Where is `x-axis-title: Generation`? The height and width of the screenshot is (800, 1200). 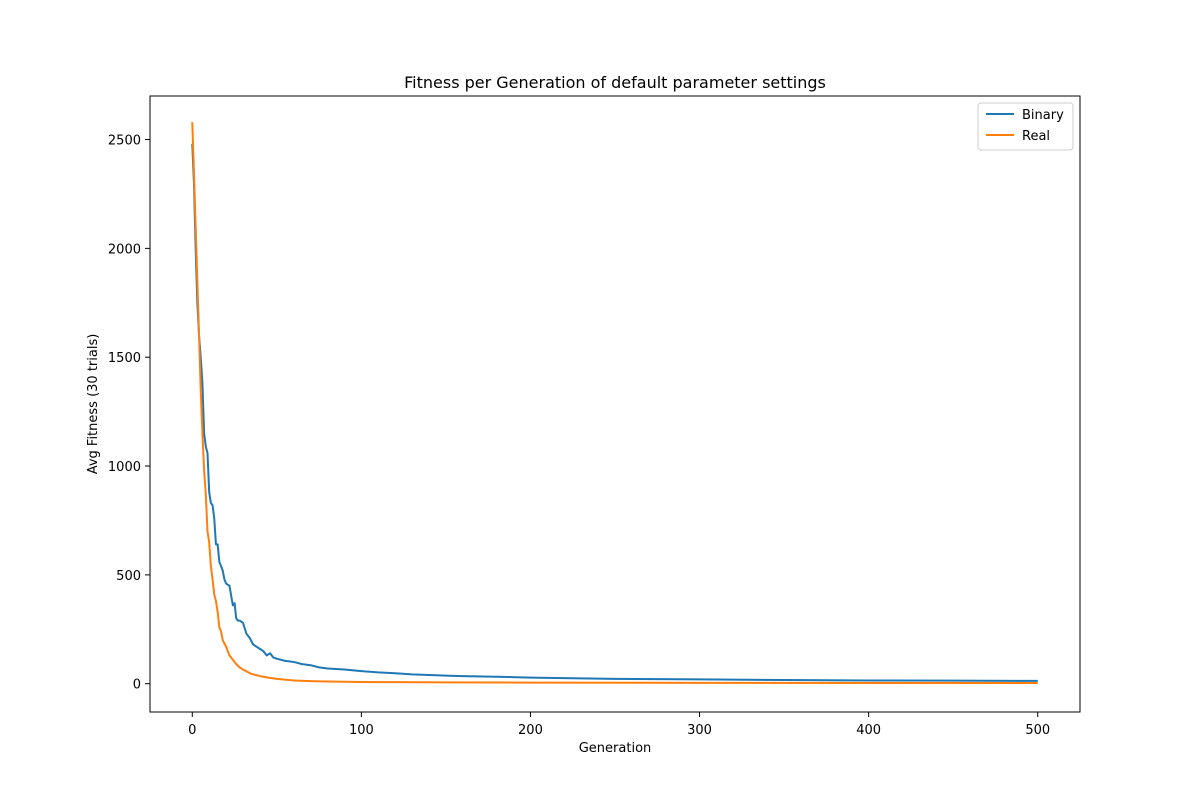 x-axis-title: Generation is located at coordinates (615, 748).